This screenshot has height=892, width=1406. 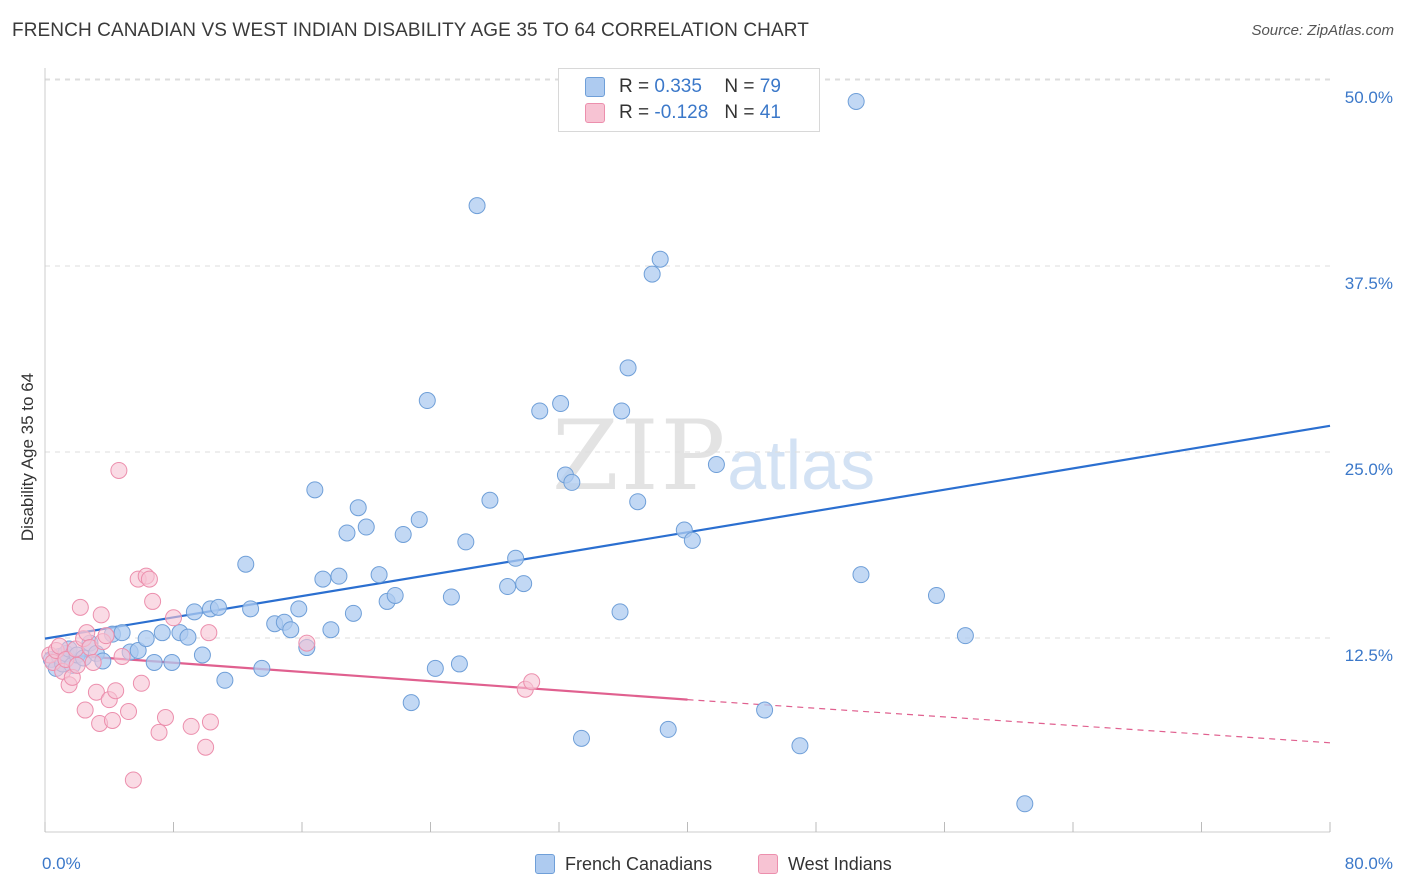 What do you see at coordinates (1369, 655) in the screenshot?
I see `y-tick-label: 12.5%` at bounding box center [1369, 655].